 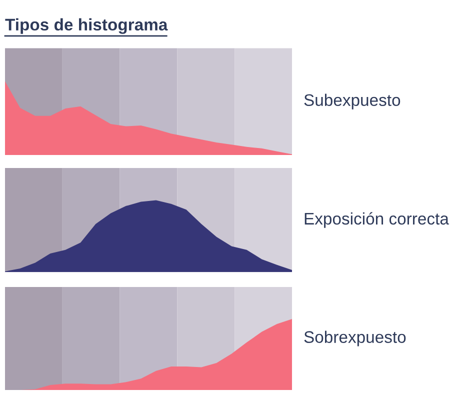 What do you see at coordinates (355, 338) in the screenshot?
I see `text: Sobrexpuesto` at bounding box center [355, 338].